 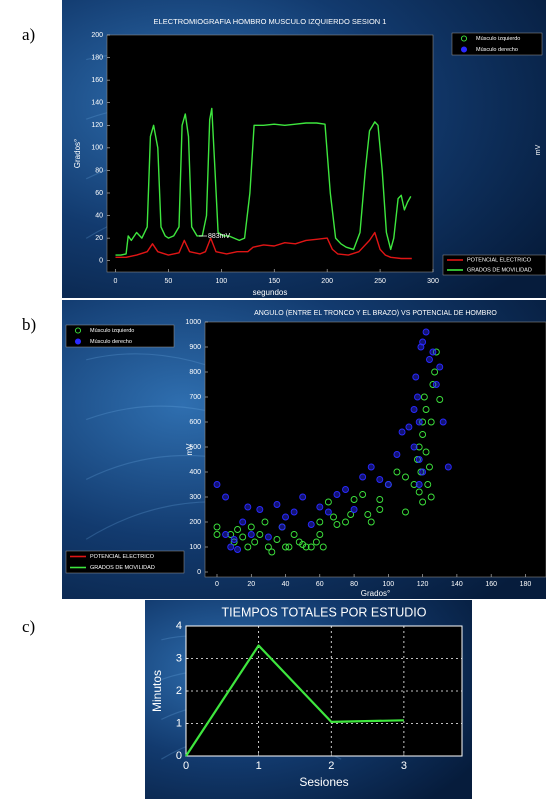 What do you see at coordinates (120, 336) in the screenshot?
I see `legend-box` at bounding box center [120, 336].